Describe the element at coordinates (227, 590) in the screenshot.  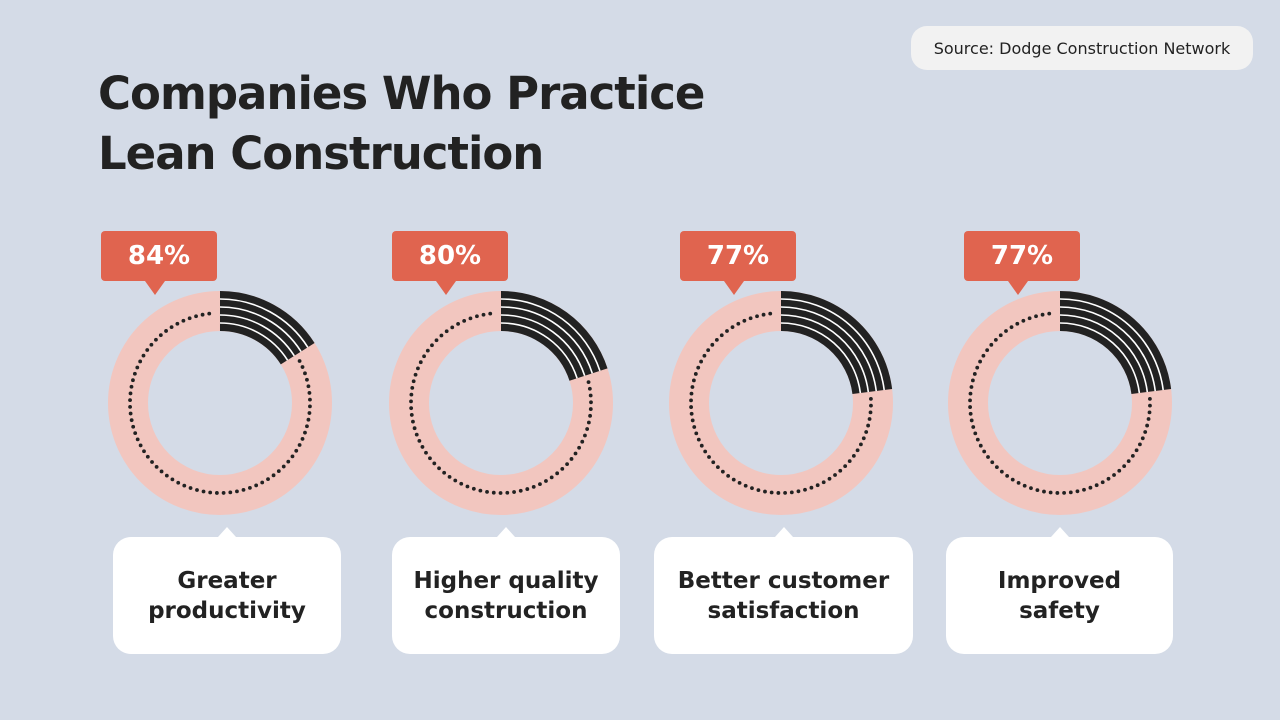
I see `category-label: Greater productivity` at that location.